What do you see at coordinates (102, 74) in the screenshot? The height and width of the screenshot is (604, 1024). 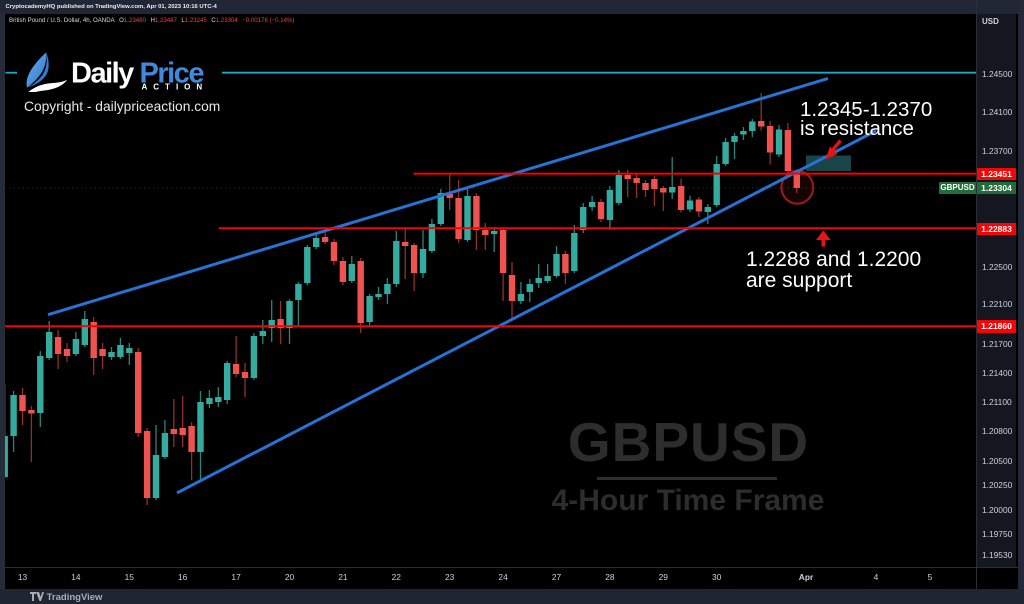 I see `svg-text: Daily` at bounding box center [102, 74].